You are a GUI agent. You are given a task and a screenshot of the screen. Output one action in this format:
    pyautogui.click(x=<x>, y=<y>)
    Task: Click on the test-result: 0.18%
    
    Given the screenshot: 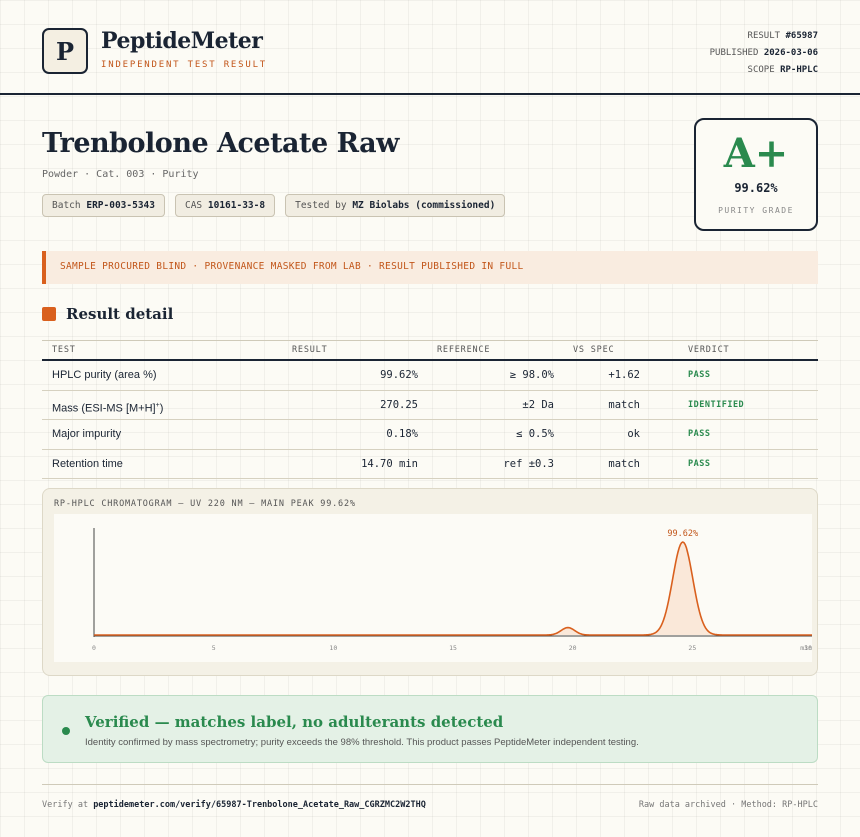 What is the action you would take?
    pyautogui.click(x=402, y=434)
    